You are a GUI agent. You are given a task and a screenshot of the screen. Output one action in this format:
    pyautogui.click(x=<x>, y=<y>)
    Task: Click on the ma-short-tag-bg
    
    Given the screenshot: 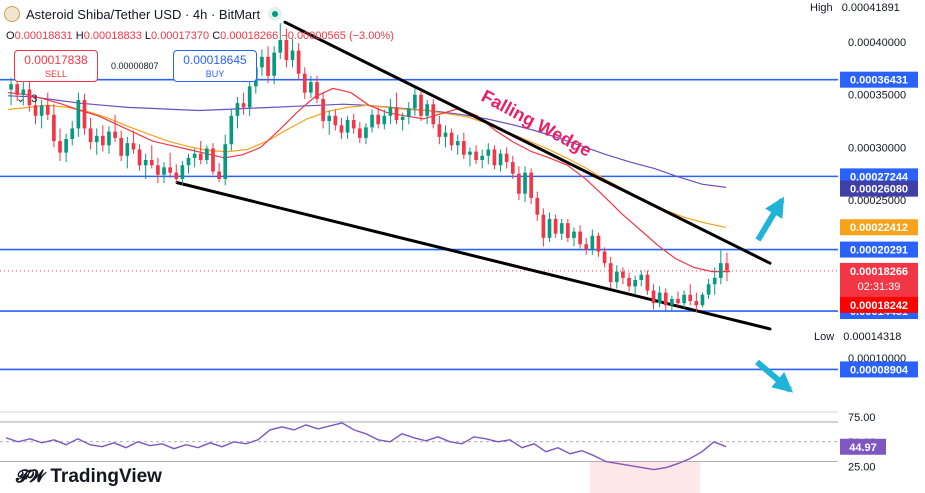 What is the action you would take?
    pyautogui.click(x=879, y=304)
    